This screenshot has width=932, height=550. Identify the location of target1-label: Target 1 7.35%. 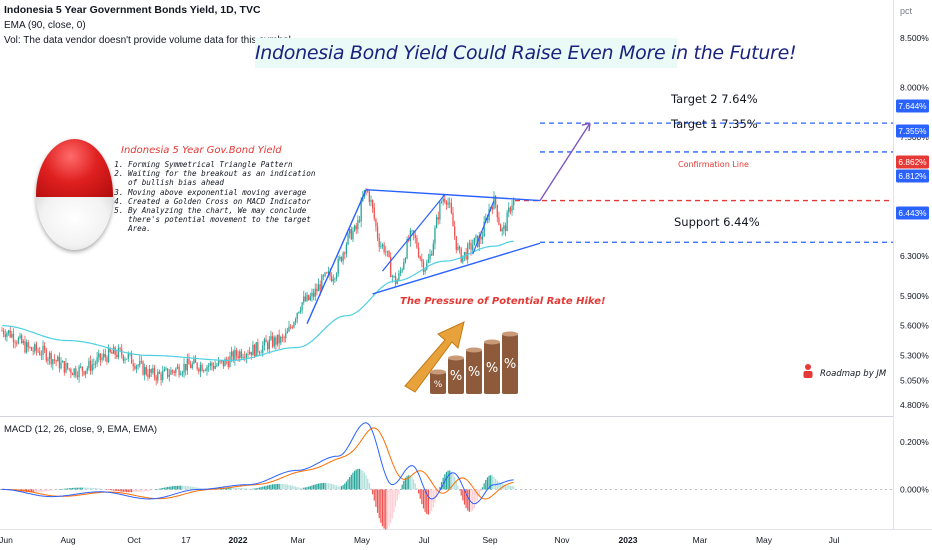
(714, 124).